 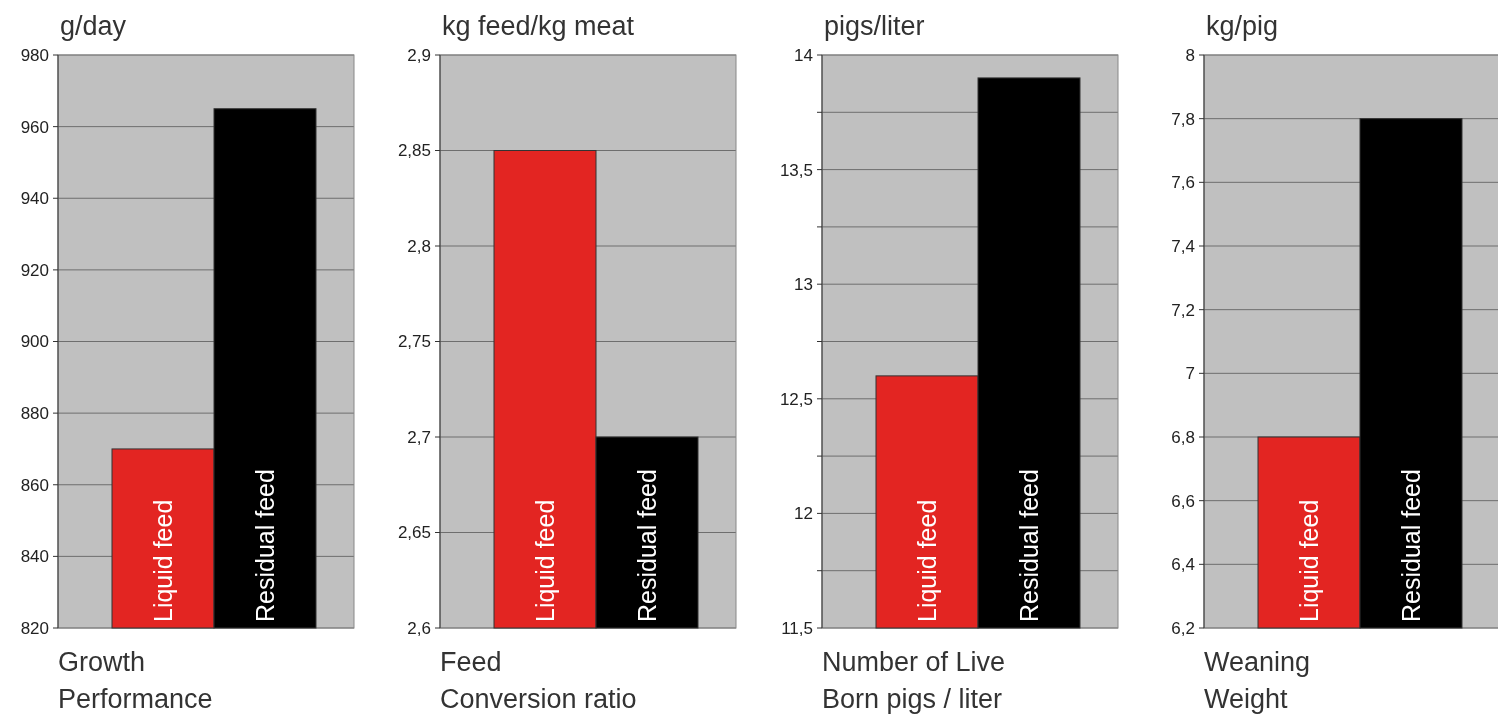 I want to click on x-axis-title: Feed Conversion ratio, so click(x=538, y=680).